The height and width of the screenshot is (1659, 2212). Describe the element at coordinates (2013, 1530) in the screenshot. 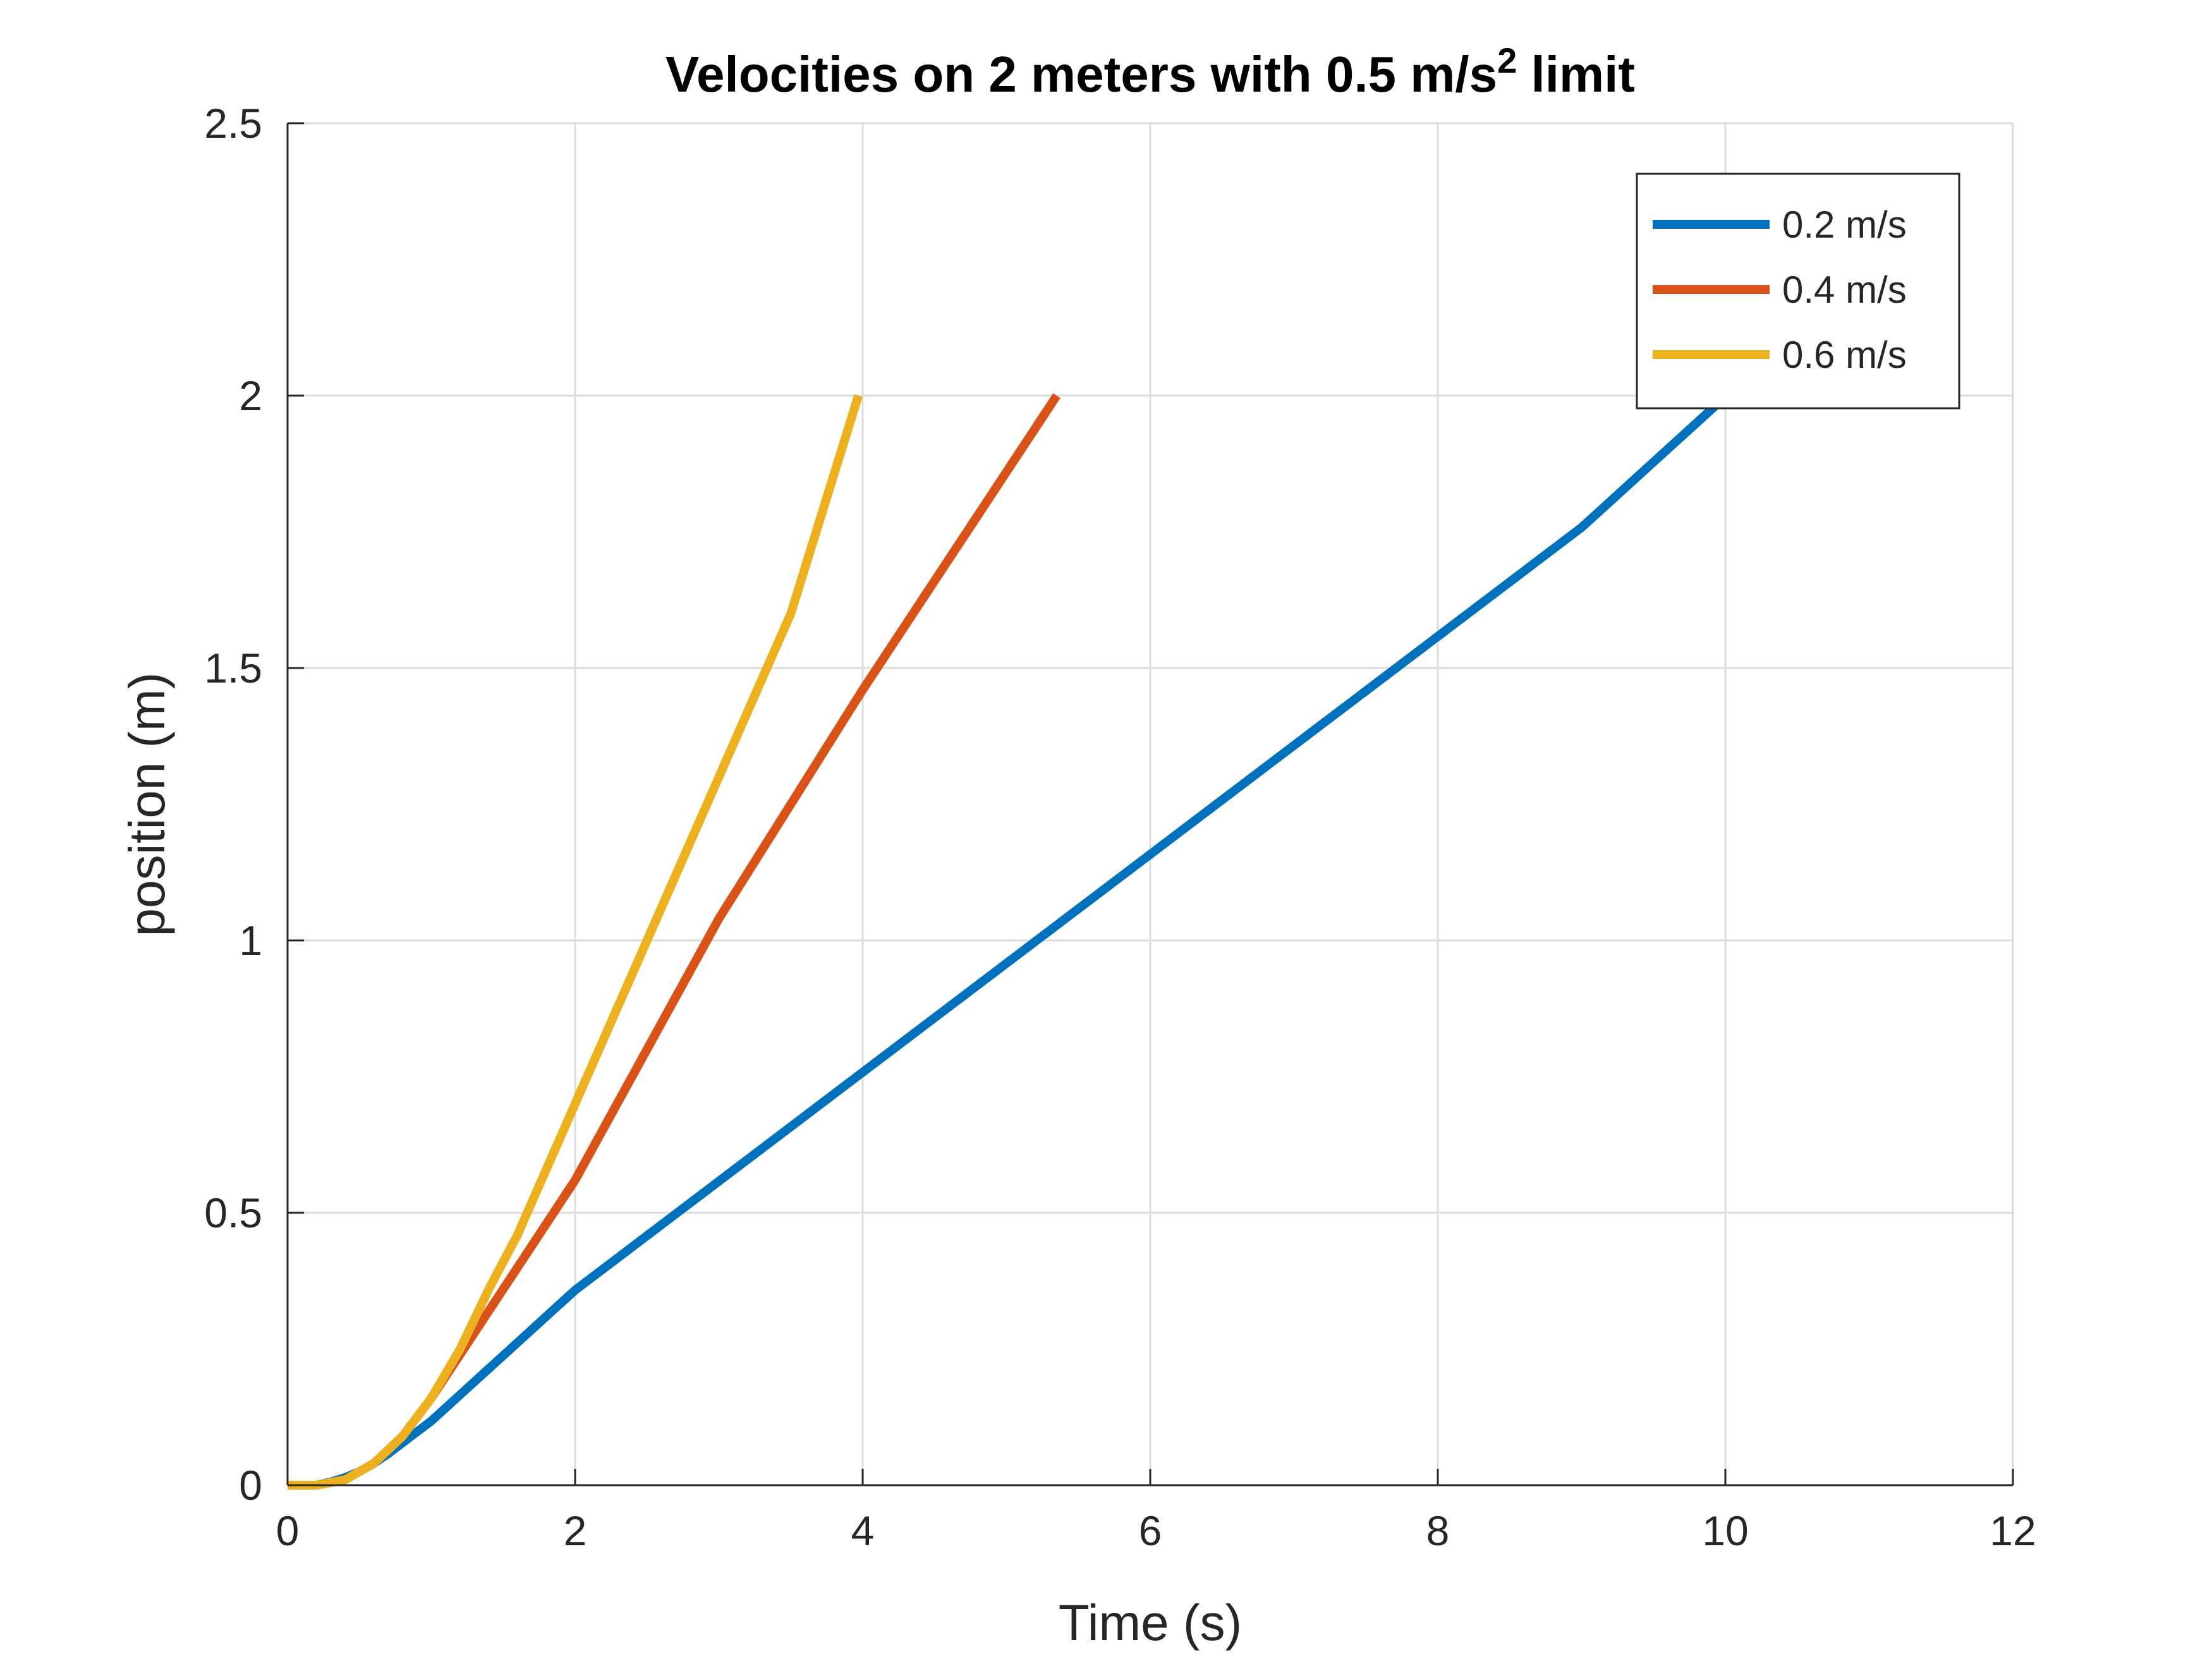

I see `x-tick-label: 12` at that location.